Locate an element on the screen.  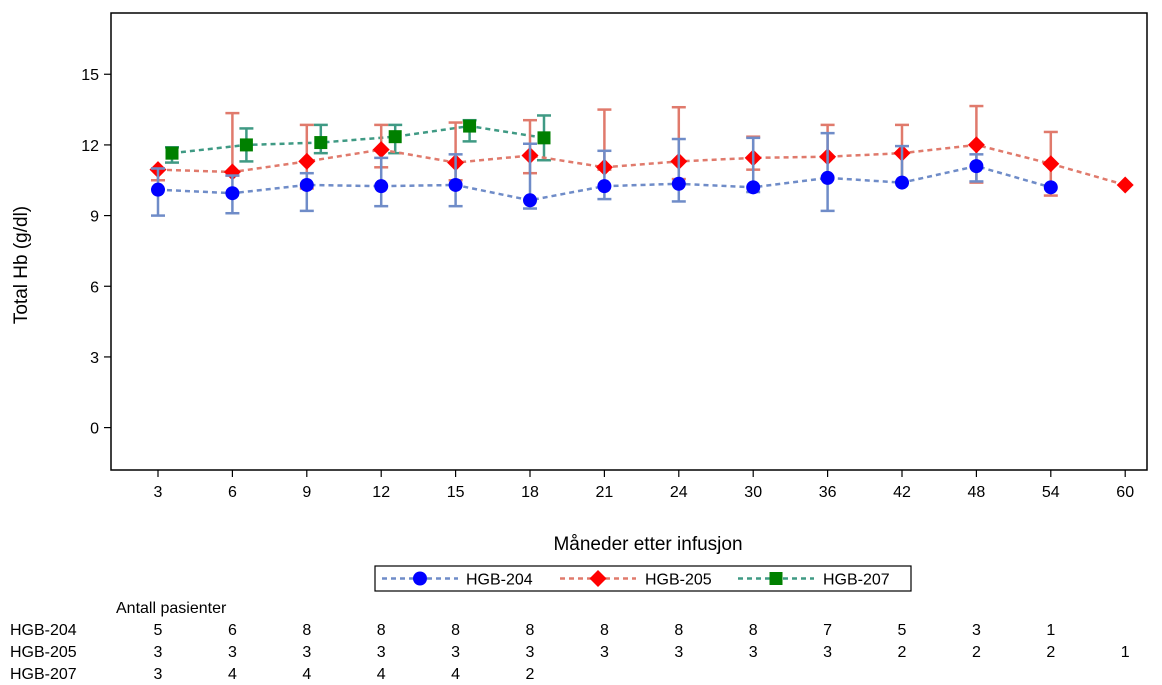
y-axis: 0 3 6 9 12 15 is located at coordinates (96, 252).